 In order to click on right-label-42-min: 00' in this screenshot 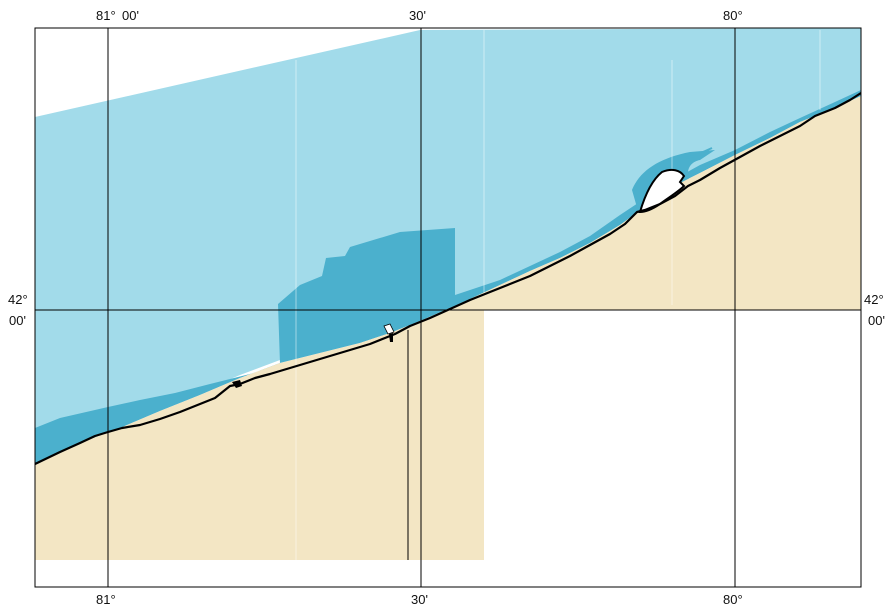, I will do `click(876, 320)`.